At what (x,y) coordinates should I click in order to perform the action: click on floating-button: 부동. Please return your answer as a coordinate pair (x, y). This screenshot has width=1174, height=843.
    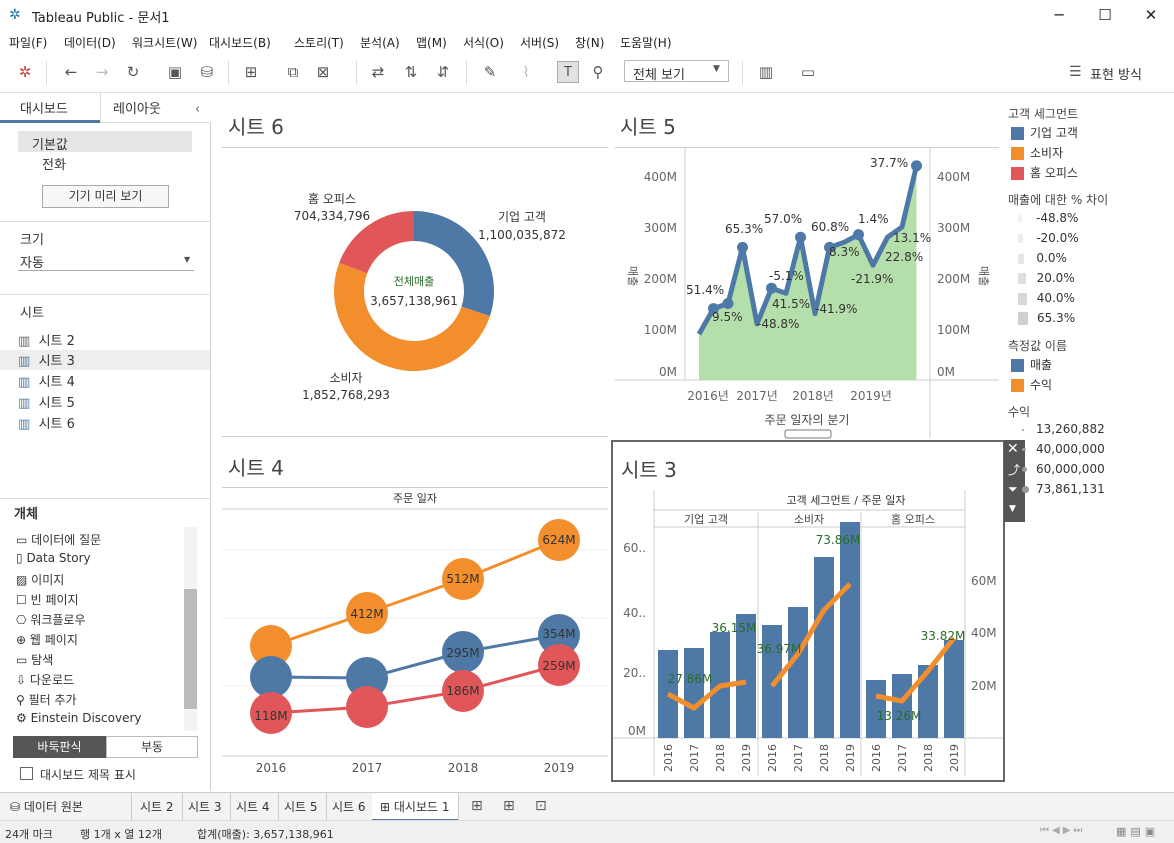
    Looking at the image, I should click on (152, 747).